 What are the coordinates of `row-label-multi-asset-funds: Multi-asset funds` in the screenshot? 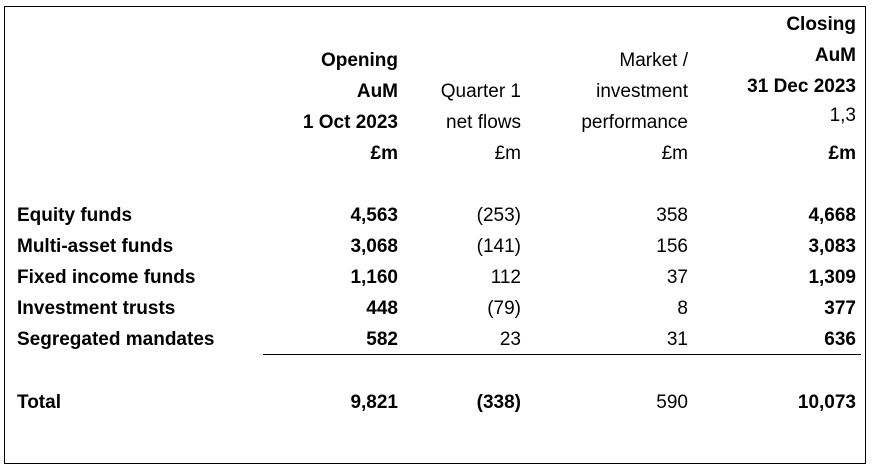 It's located at (95, 246).